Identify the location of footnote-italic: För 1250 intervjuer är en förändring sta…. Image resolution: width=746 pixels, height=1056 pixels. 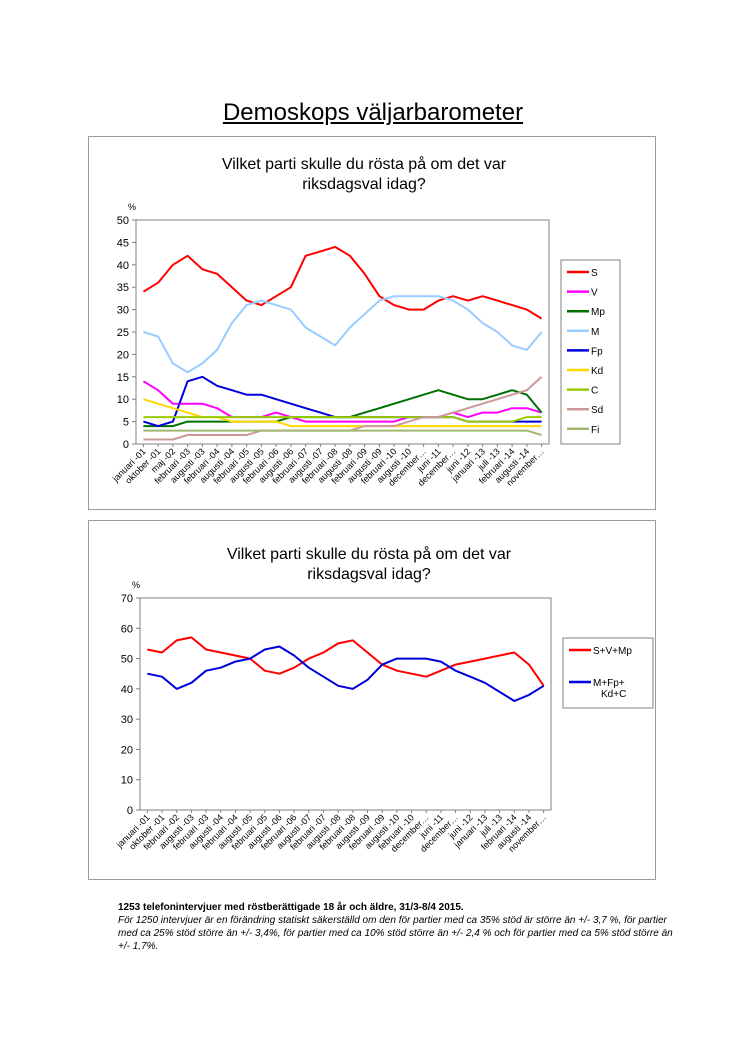
(395, 933).